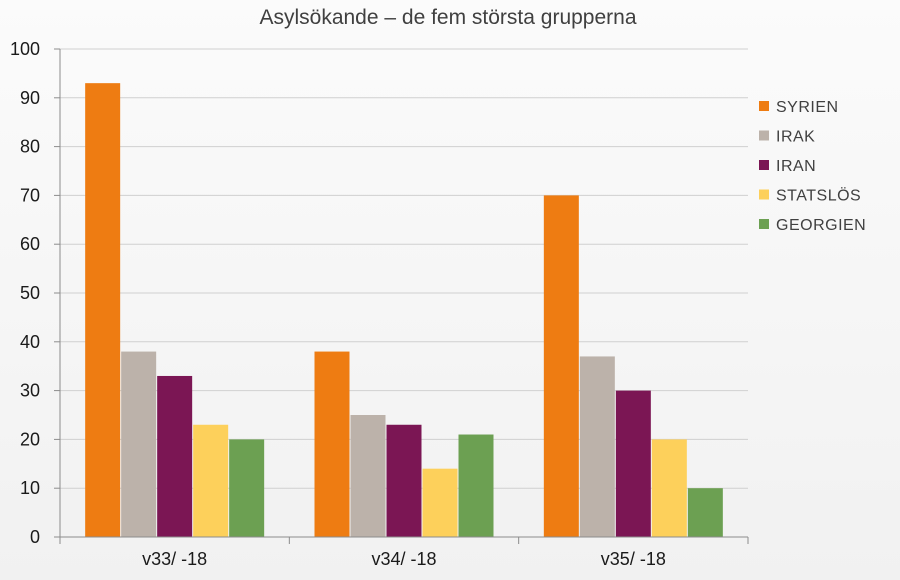  What do you see at coordinates (30, 195) in the screenshot?
I see `y-tick-label: 70` at bounding box center [30, 195].